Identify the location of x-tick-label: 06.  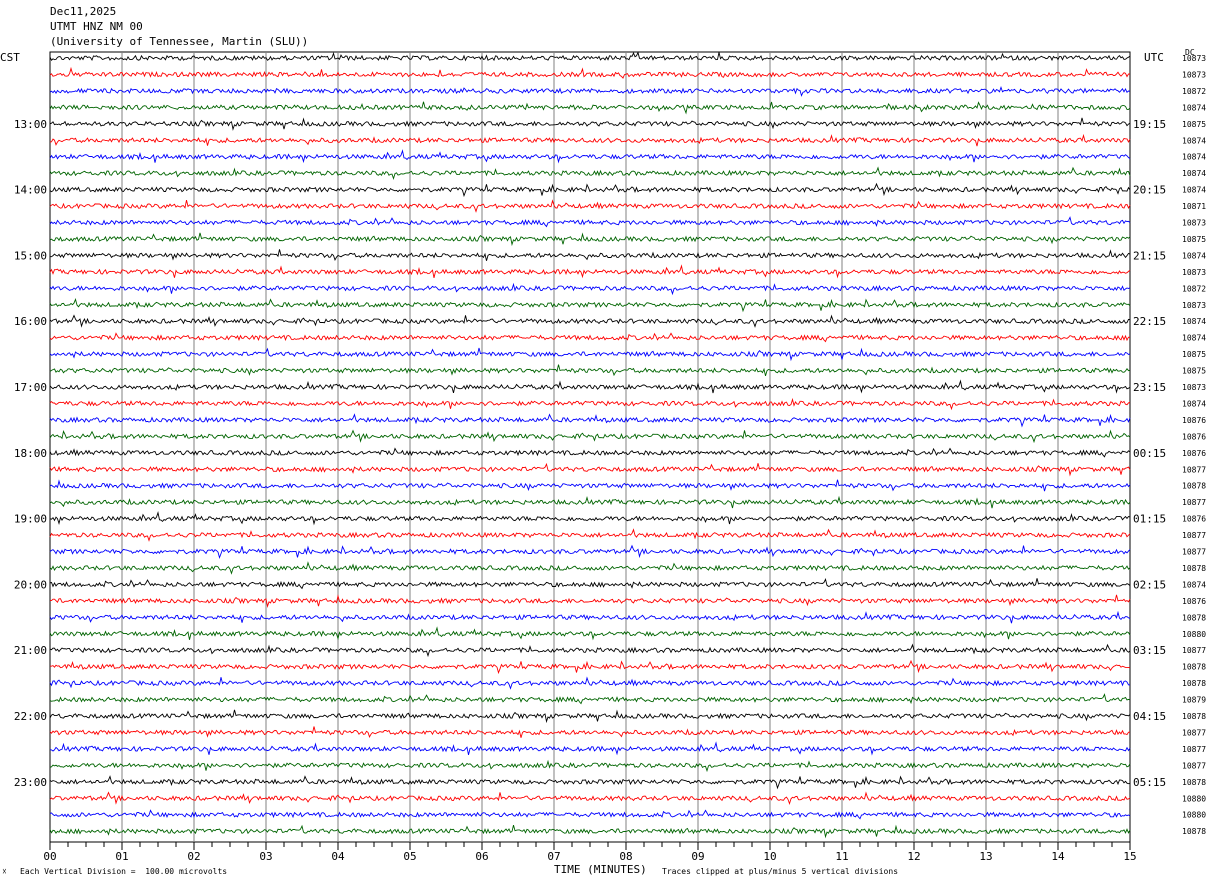
(481, 856).